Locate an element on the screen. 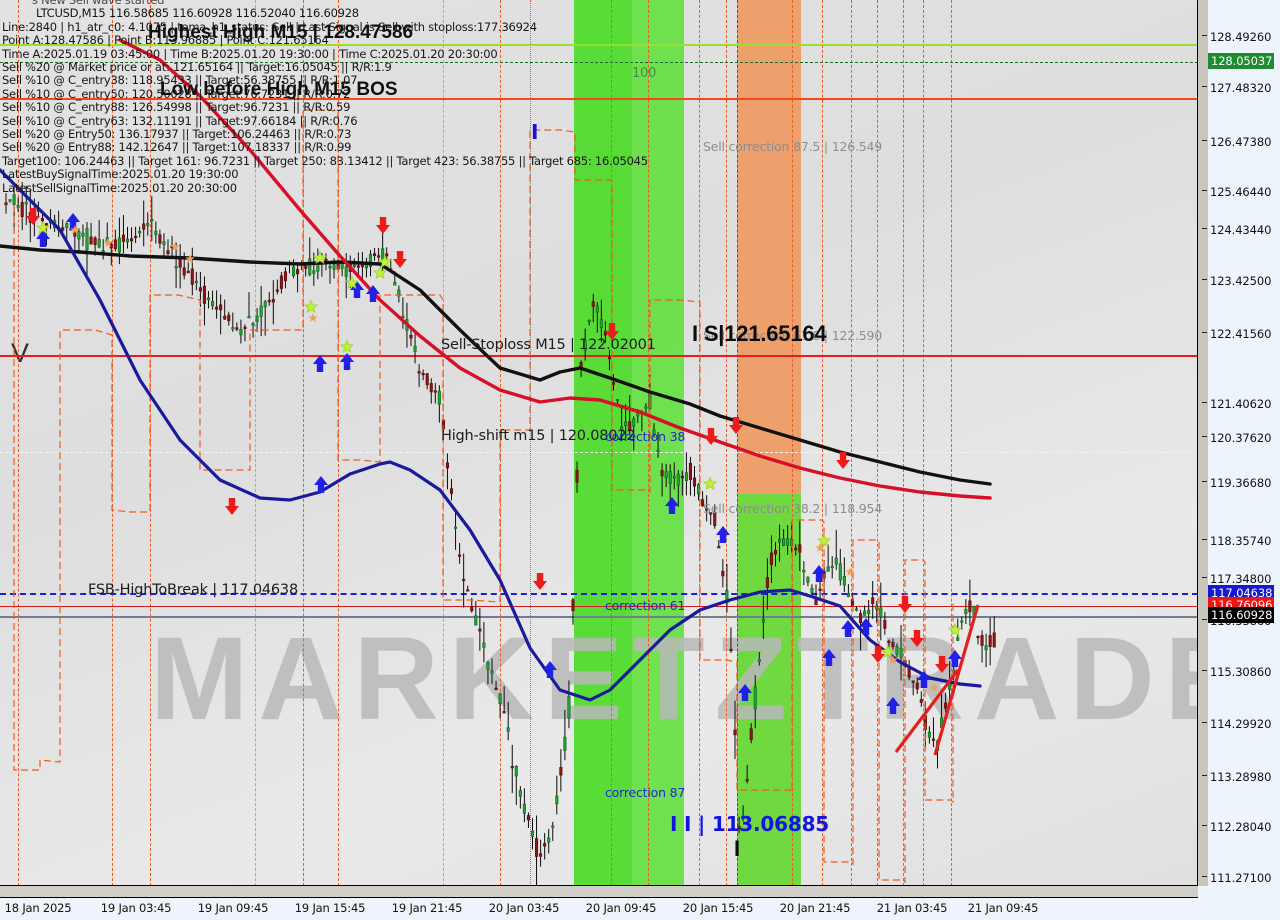  annotation-7: correction 61 is located at coordinates (645, 605).